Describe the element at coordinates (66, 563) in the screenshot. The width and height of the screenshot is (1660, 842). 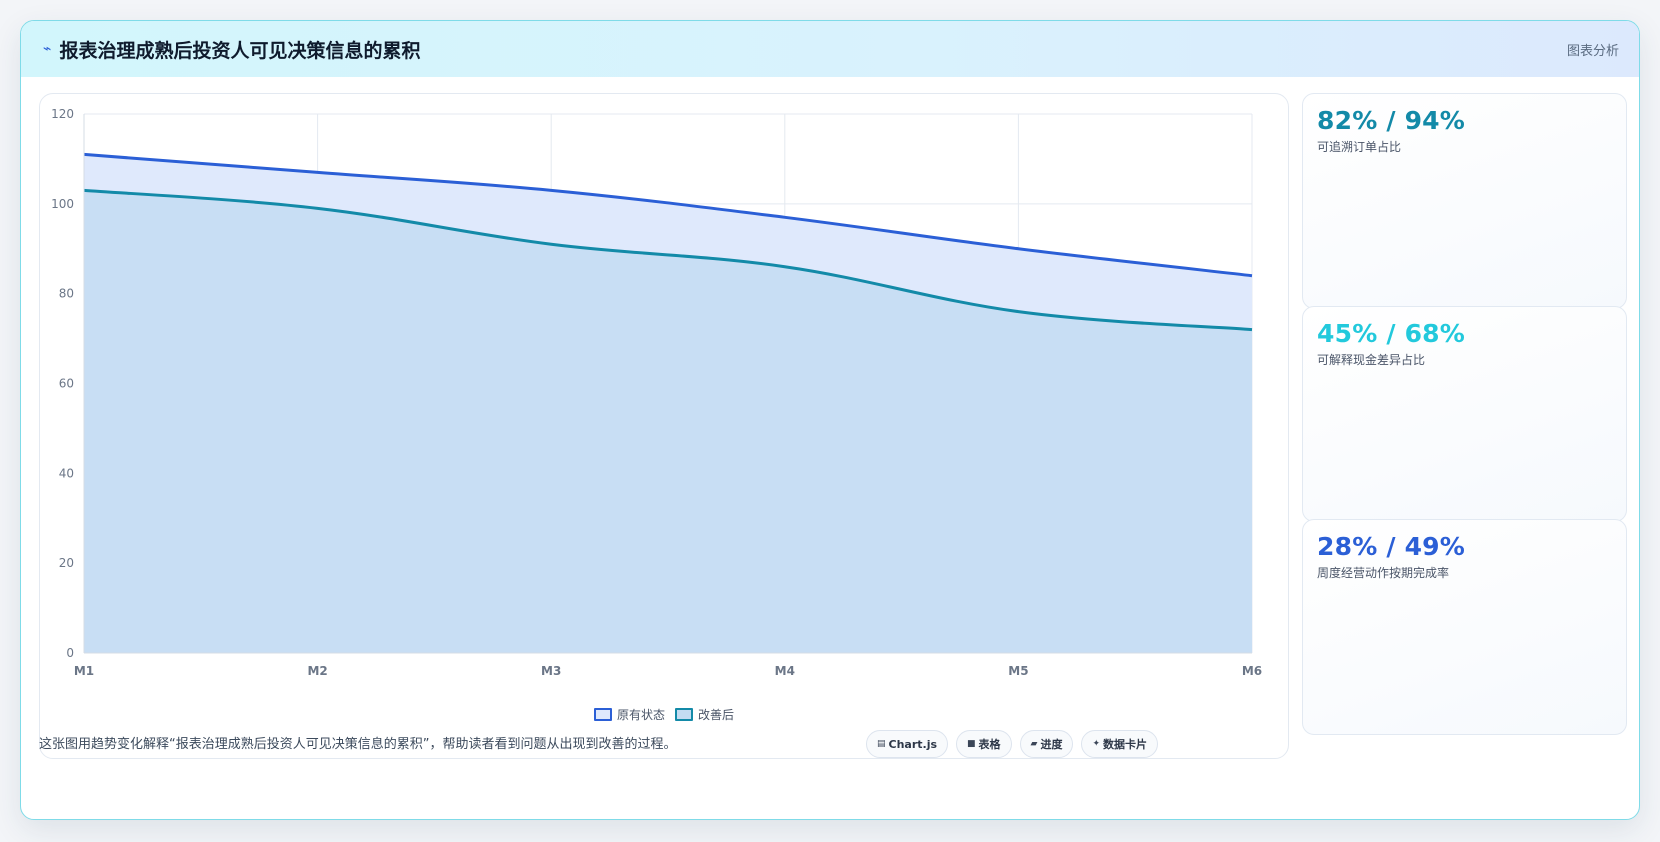
I see `y-tick-label: 20` at that location.